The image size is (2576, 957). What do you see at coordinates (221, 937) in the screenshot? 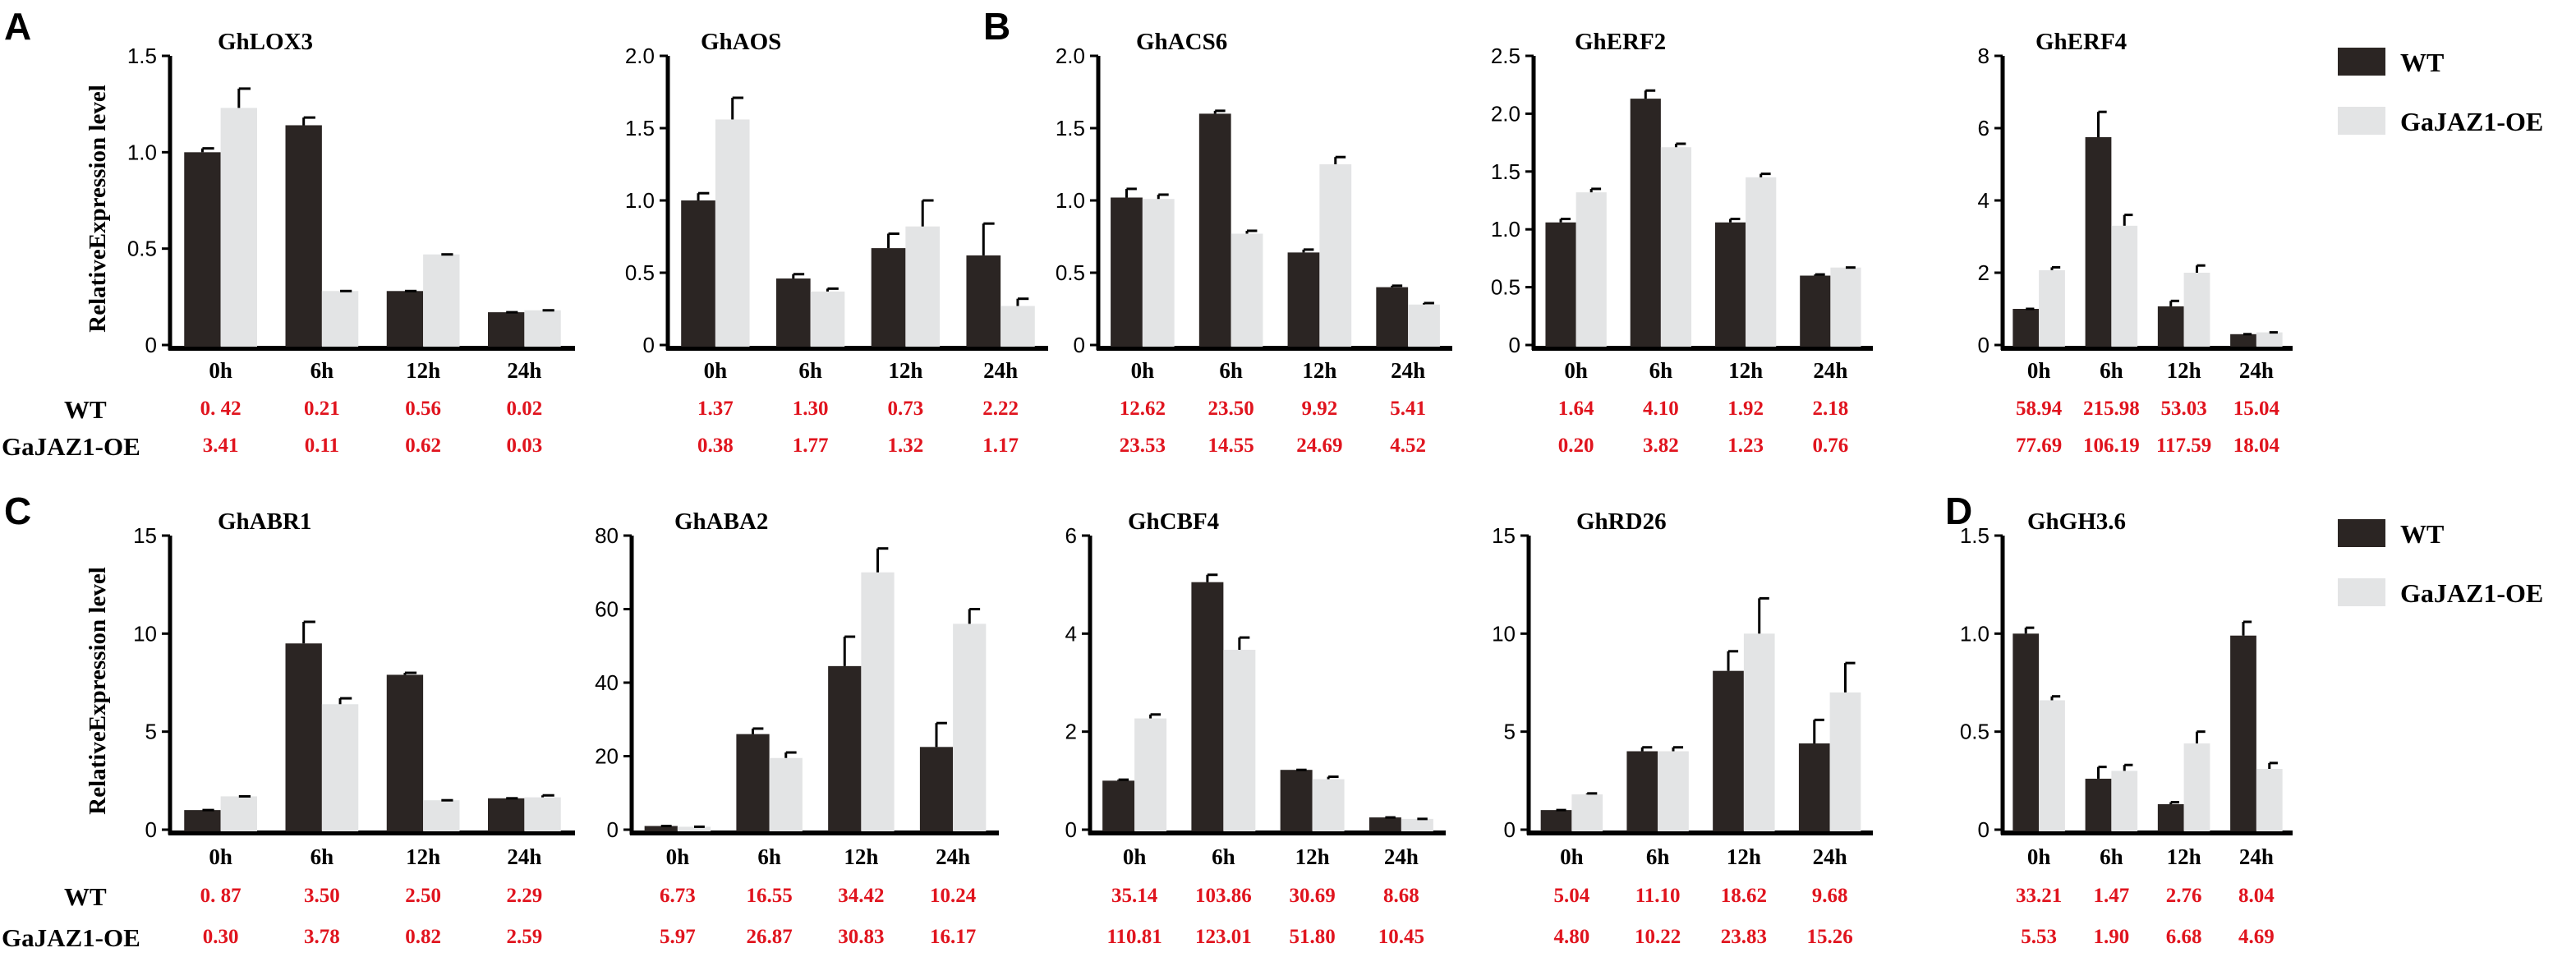
I see `oe-value: 0.30` at bounding box center [221, 937].